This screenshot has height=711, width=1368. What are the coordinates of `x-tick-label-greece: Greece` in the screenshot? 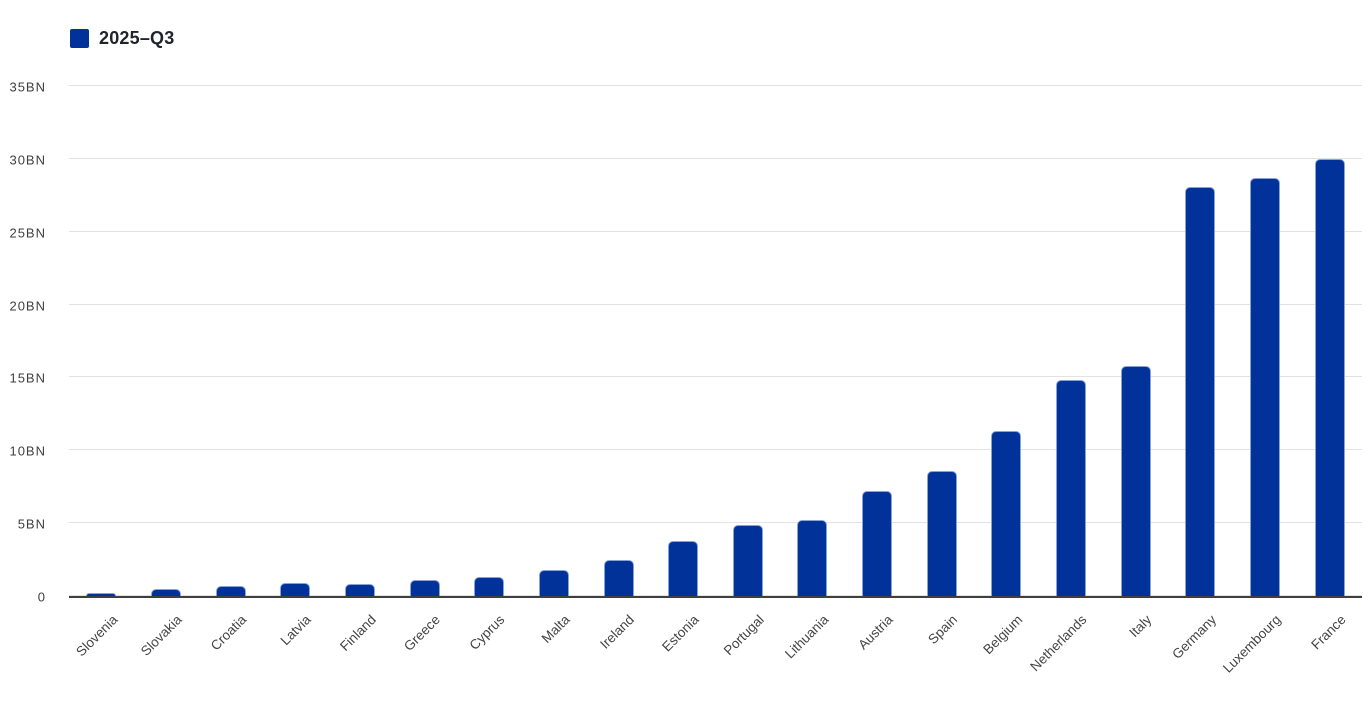 It's located at (422, 633).